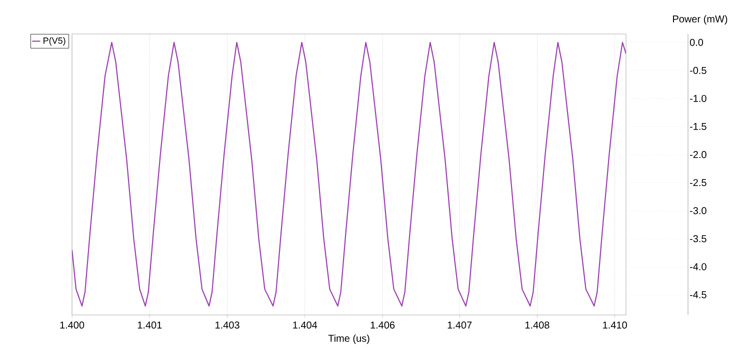  Describe the element at coordinates (537, 325) in the screenshot. I see `x-tick-label: 1.408` at that location.